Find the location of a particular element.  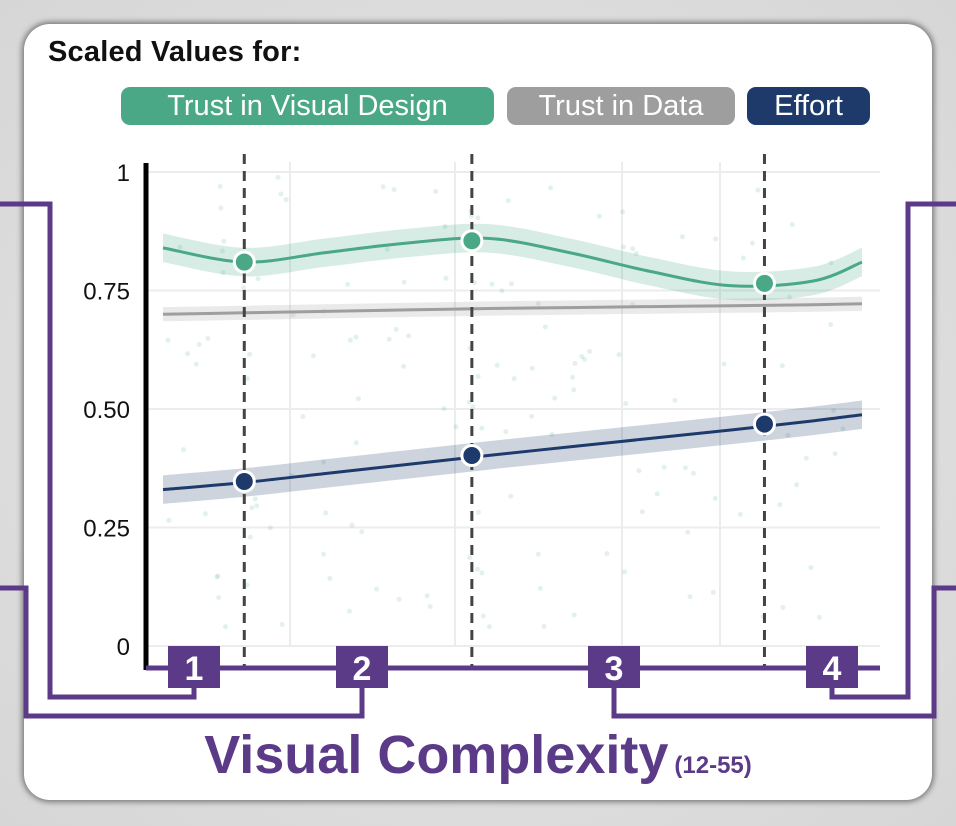

bin-badge-label-3: 3 is located at coordinates (614, 669).